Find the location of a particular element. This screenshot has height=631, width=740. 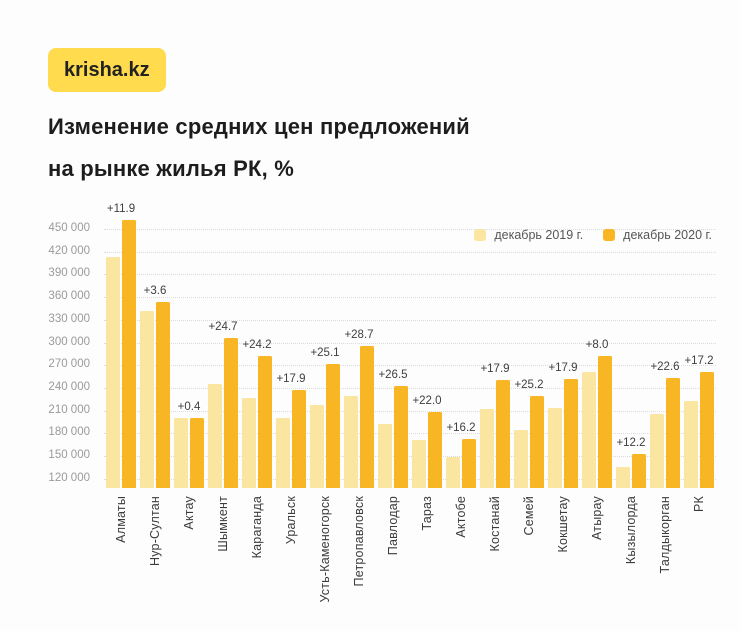

x-tick-label: Шымкент is located at coordinates (223, 524).